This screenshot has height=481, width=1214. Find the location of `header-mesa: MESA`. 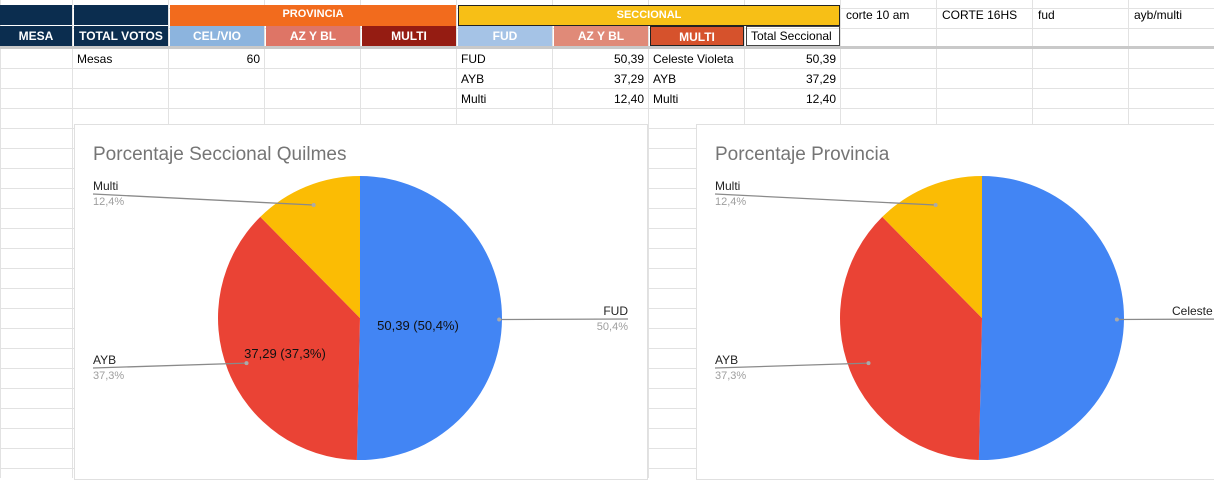

header-mesa: MESA is located at coordinates (36, 36).